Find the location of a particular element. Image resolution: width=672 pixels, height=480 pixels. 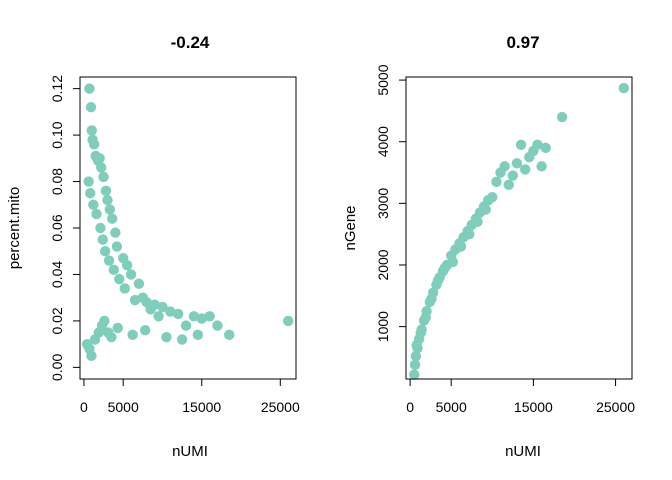

y-tick-label: 0.08 is located at coordinates (57, 181).